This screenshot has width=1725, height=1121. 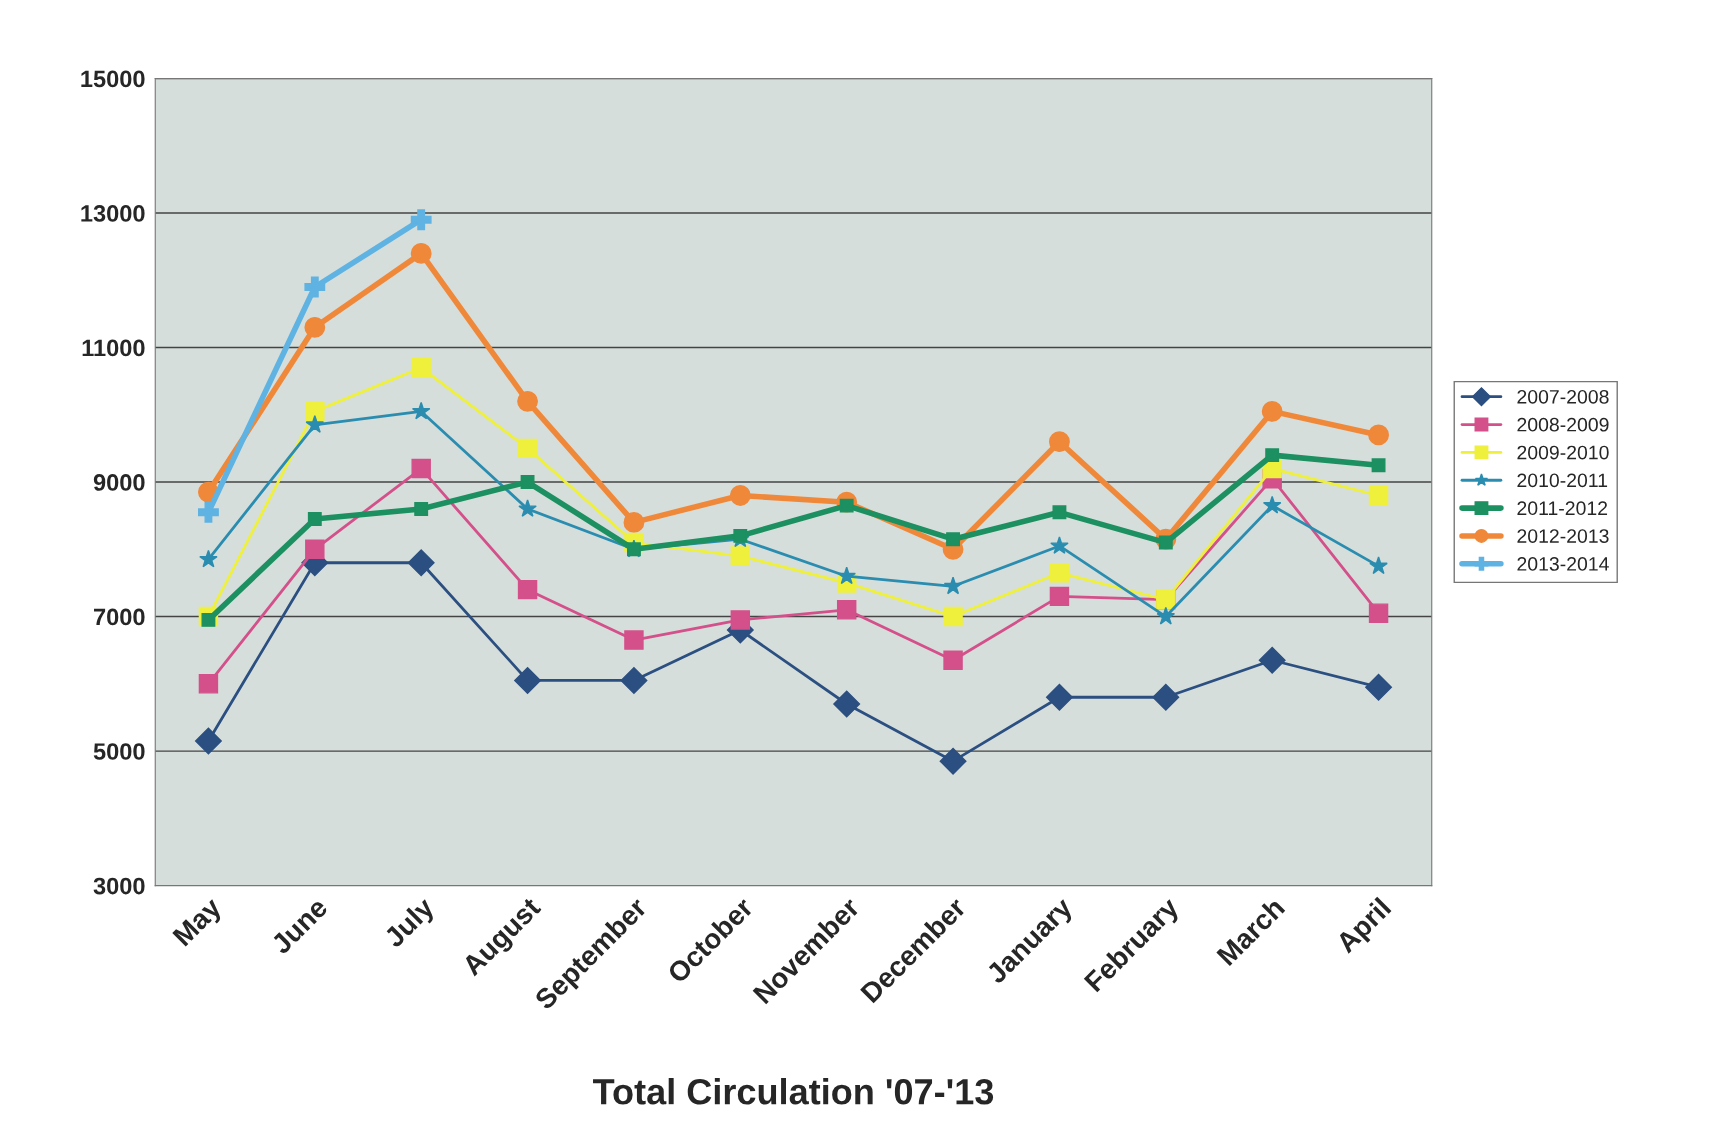 I want to click on y-tick-label: 11000, so click(x=113, y=348).